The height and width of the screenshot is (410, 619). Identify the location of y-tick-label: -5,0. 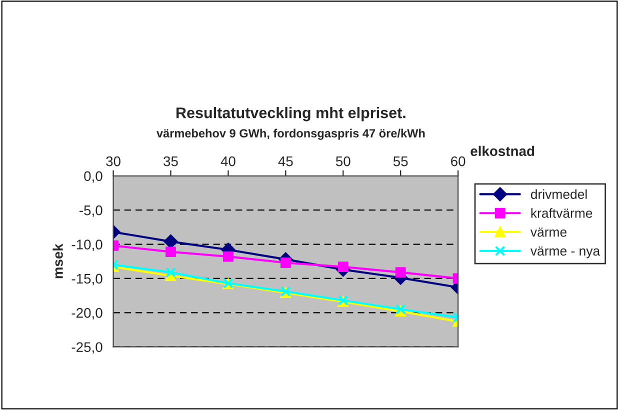
(91, 211).